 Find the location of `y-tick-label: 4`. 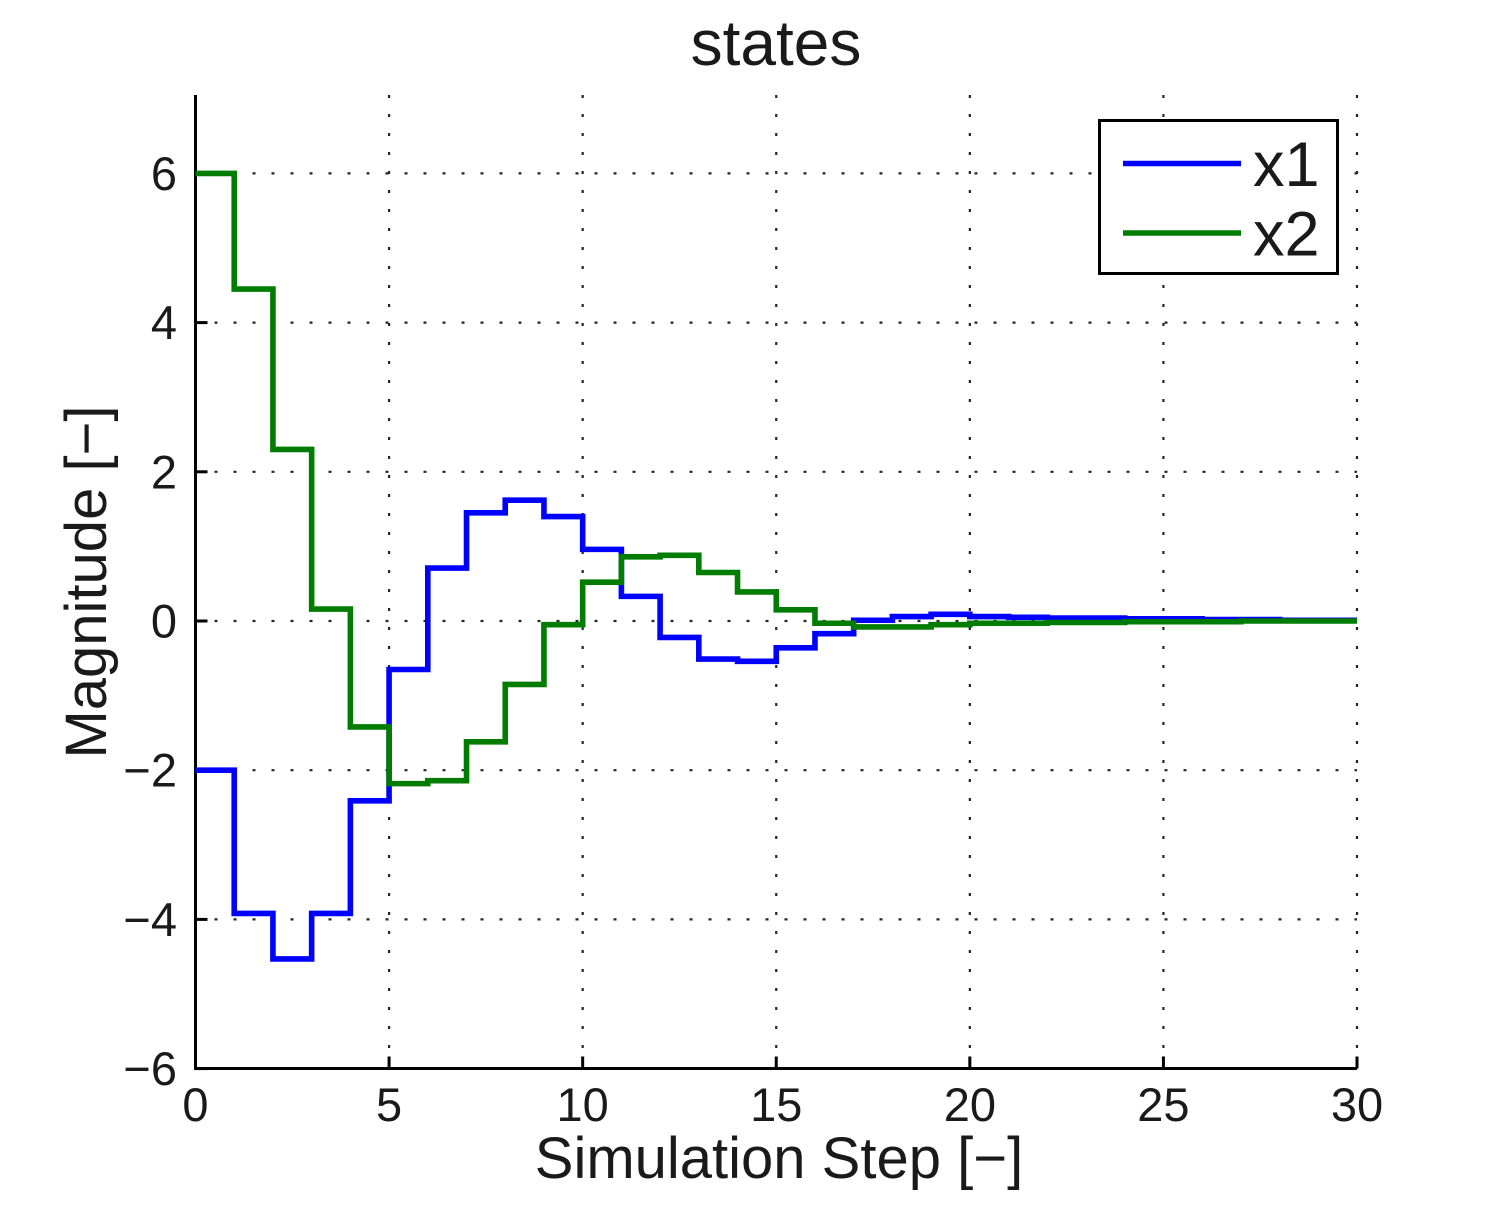

y-tick-label: 4 is located at coordinates (164, 322).